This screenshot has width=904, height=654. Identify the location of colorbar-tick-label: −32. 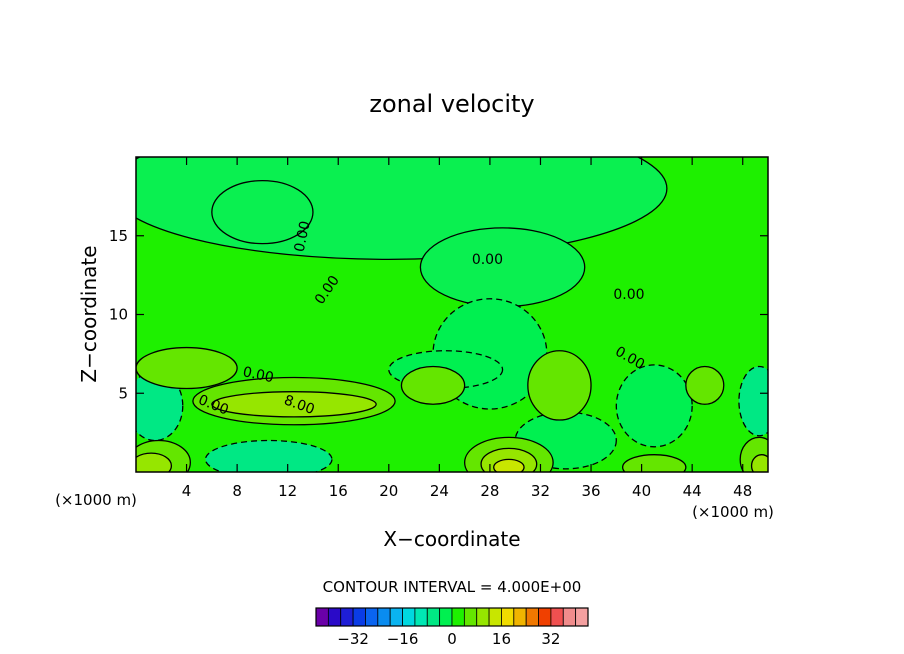
(353, 639).